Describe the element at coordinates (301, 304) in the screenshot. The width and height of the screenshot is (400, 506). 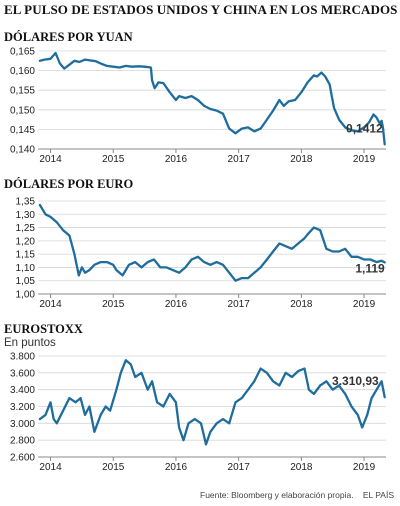
I see `x-tick-label-euro: 2018` at that location.